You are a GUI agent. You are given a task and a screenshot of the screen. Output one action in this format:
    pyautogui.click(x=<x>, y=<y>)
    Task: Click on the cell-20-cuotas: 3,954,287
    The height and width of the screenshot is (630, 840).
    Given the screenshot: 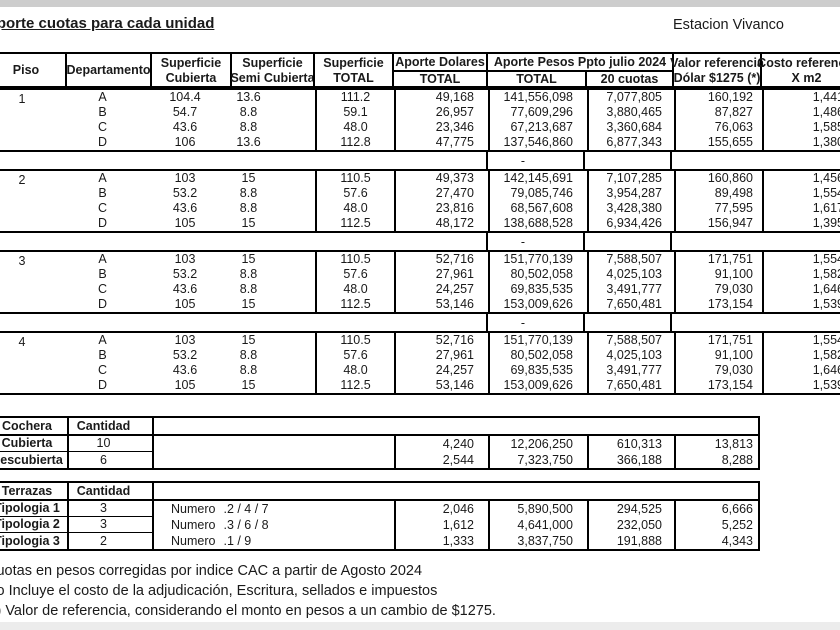 What is the action you would take?
    pyautogui.click(x=630, y=193)
    